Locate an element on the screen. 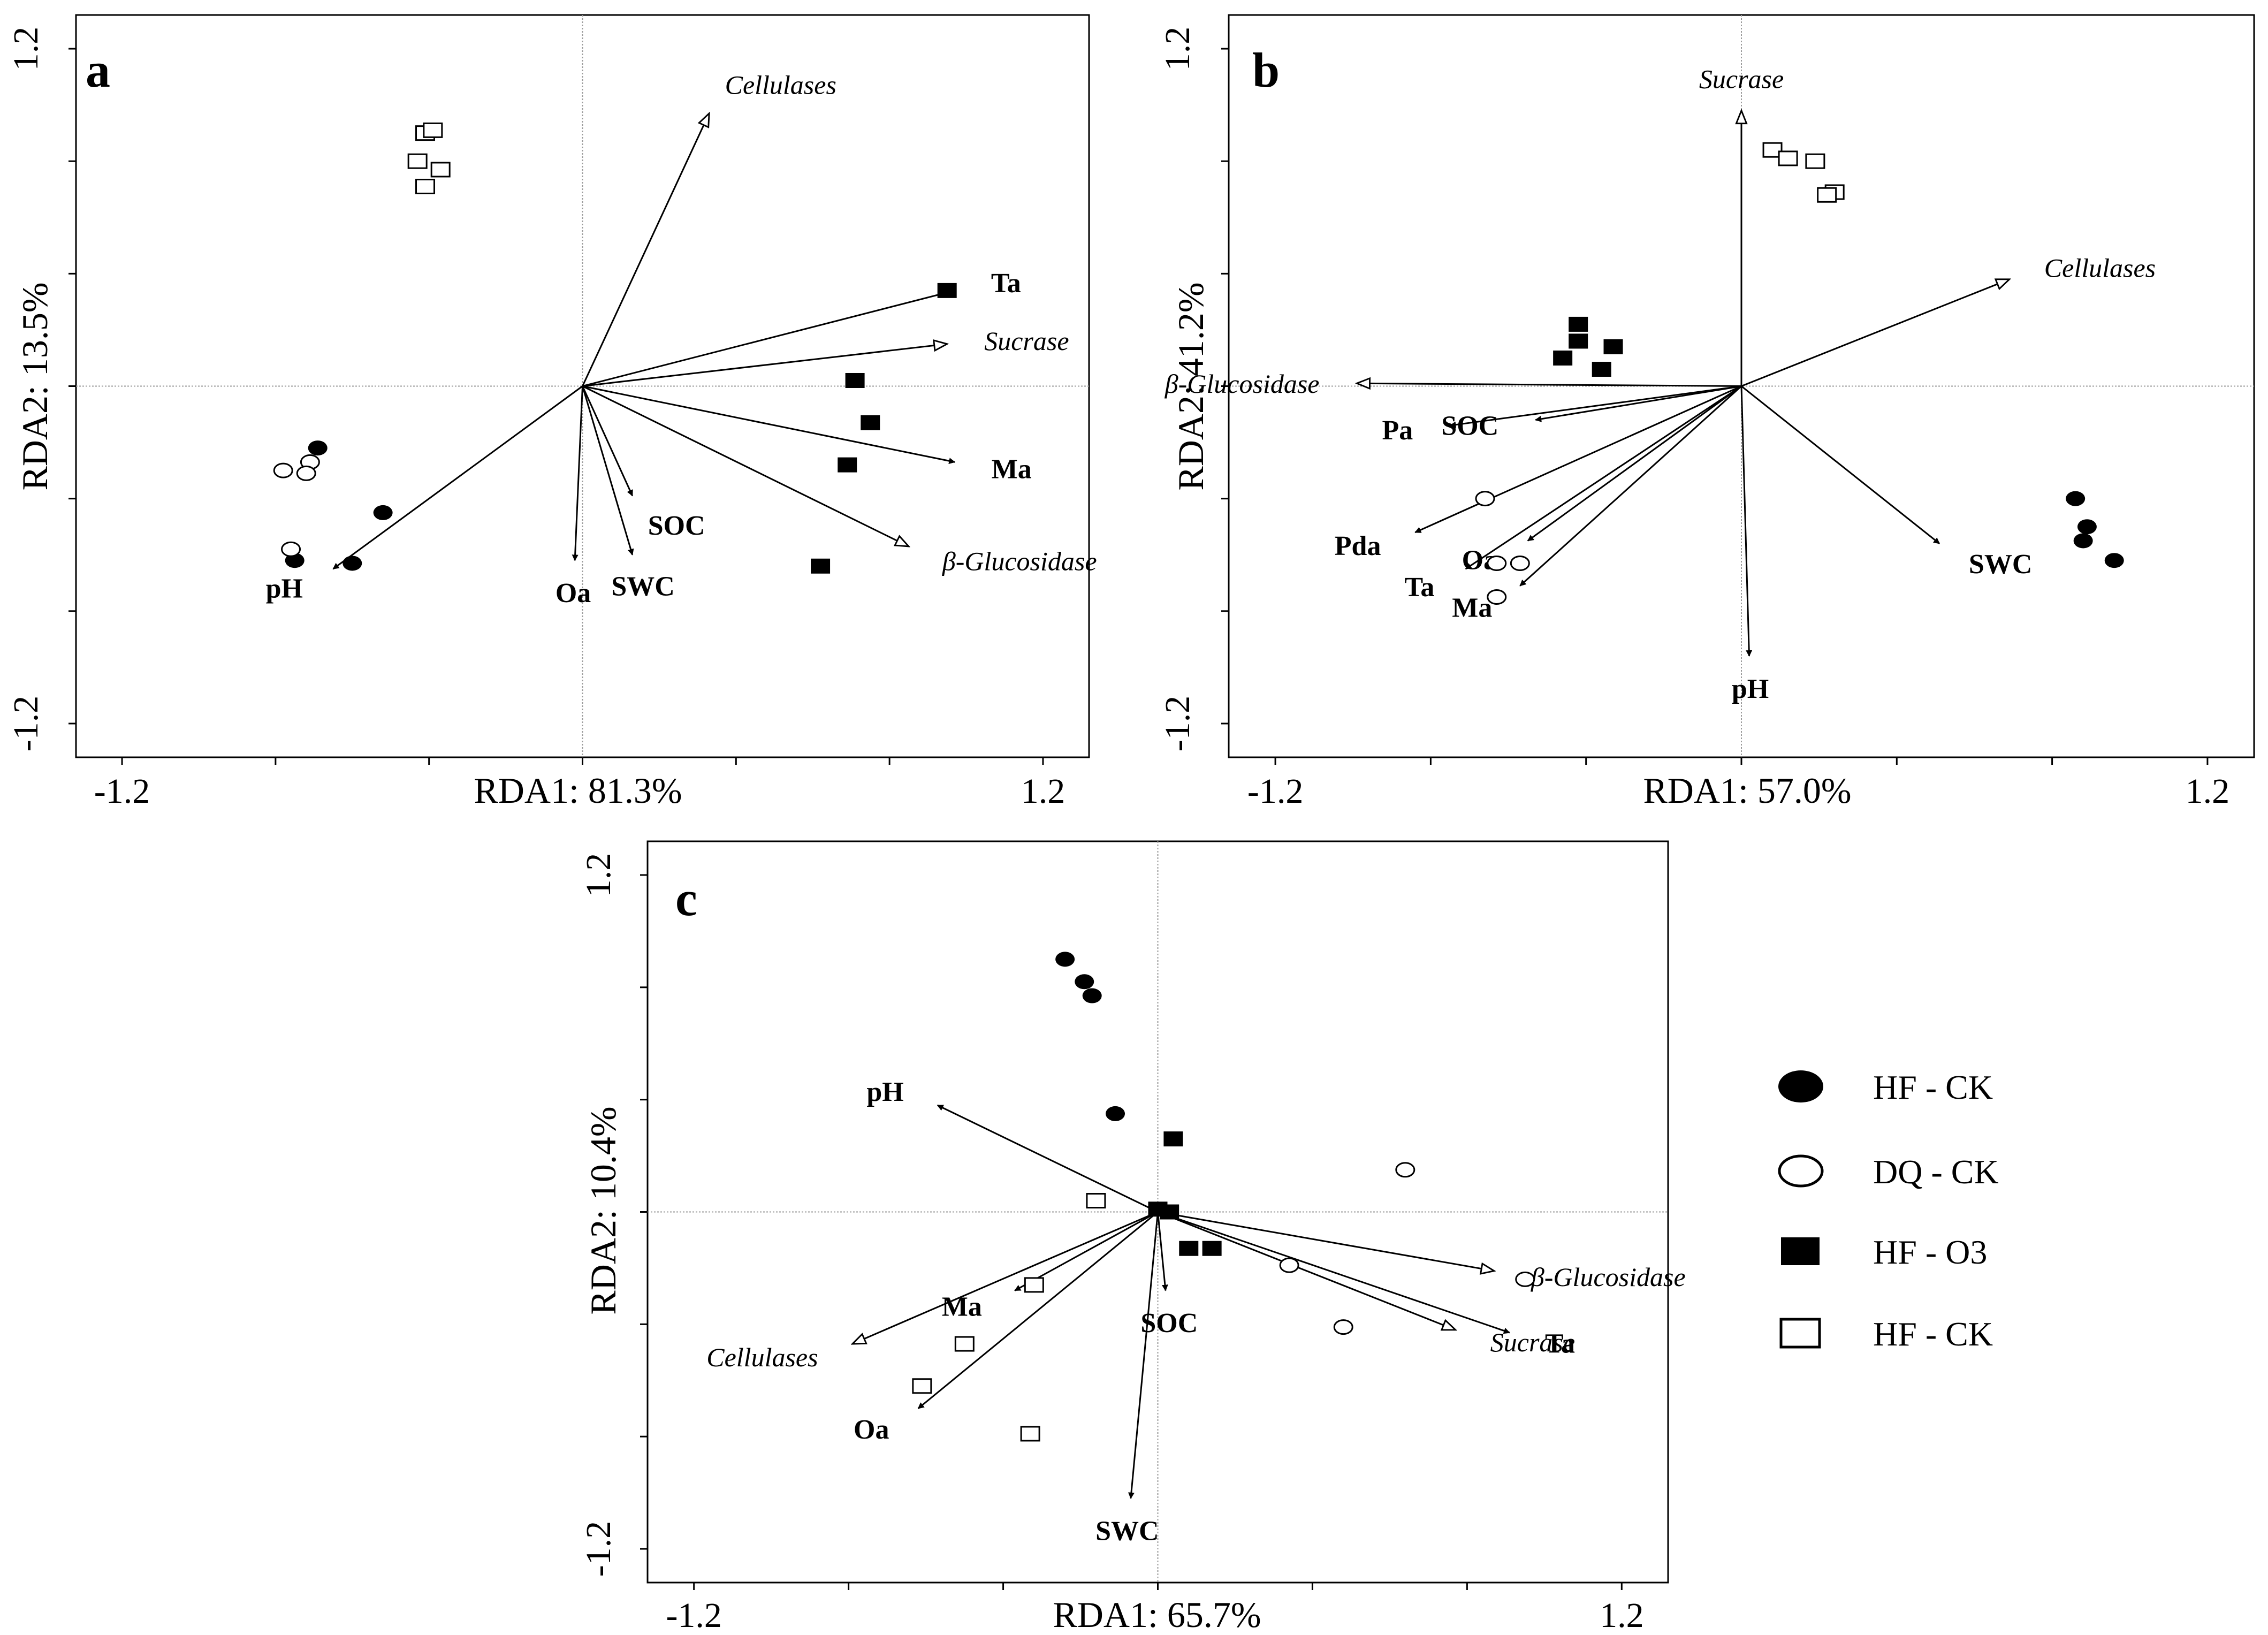 This screenshot has height=1635, width=2268. legend-label: HF - CK is located at coordinates (1933, 1334).